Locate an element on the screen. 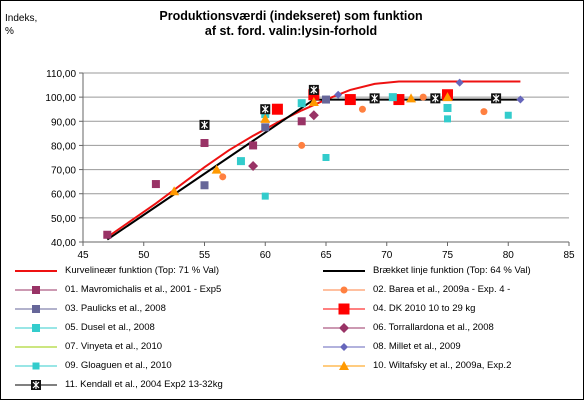  legend-label: 11. Kendall et al., 2004 Exp2 13-32kg is located at coordinates (144, 384).